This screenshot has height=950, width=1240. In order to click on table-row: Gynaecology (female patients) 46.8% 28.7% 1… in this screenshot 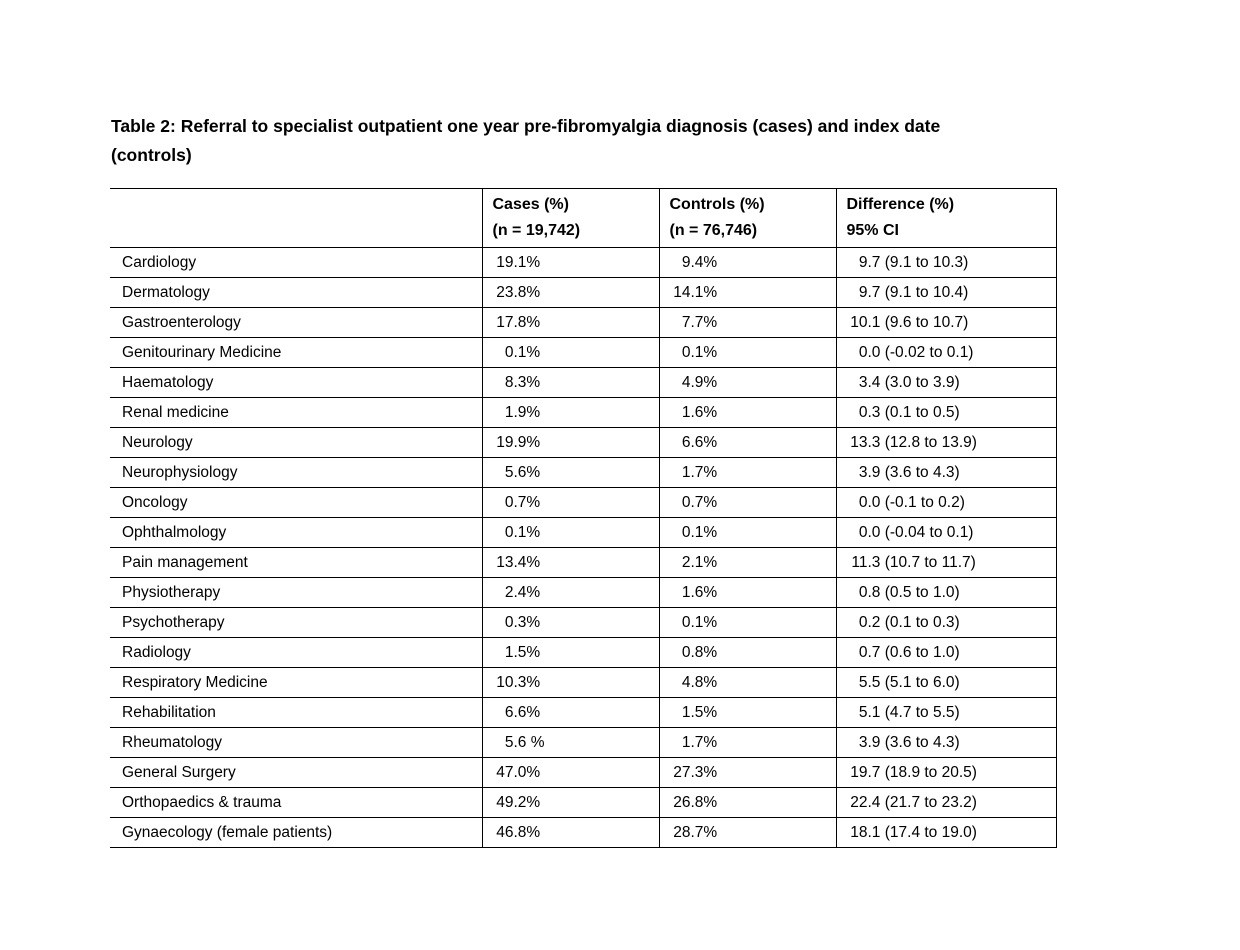, I will do `click(583, 832)`.